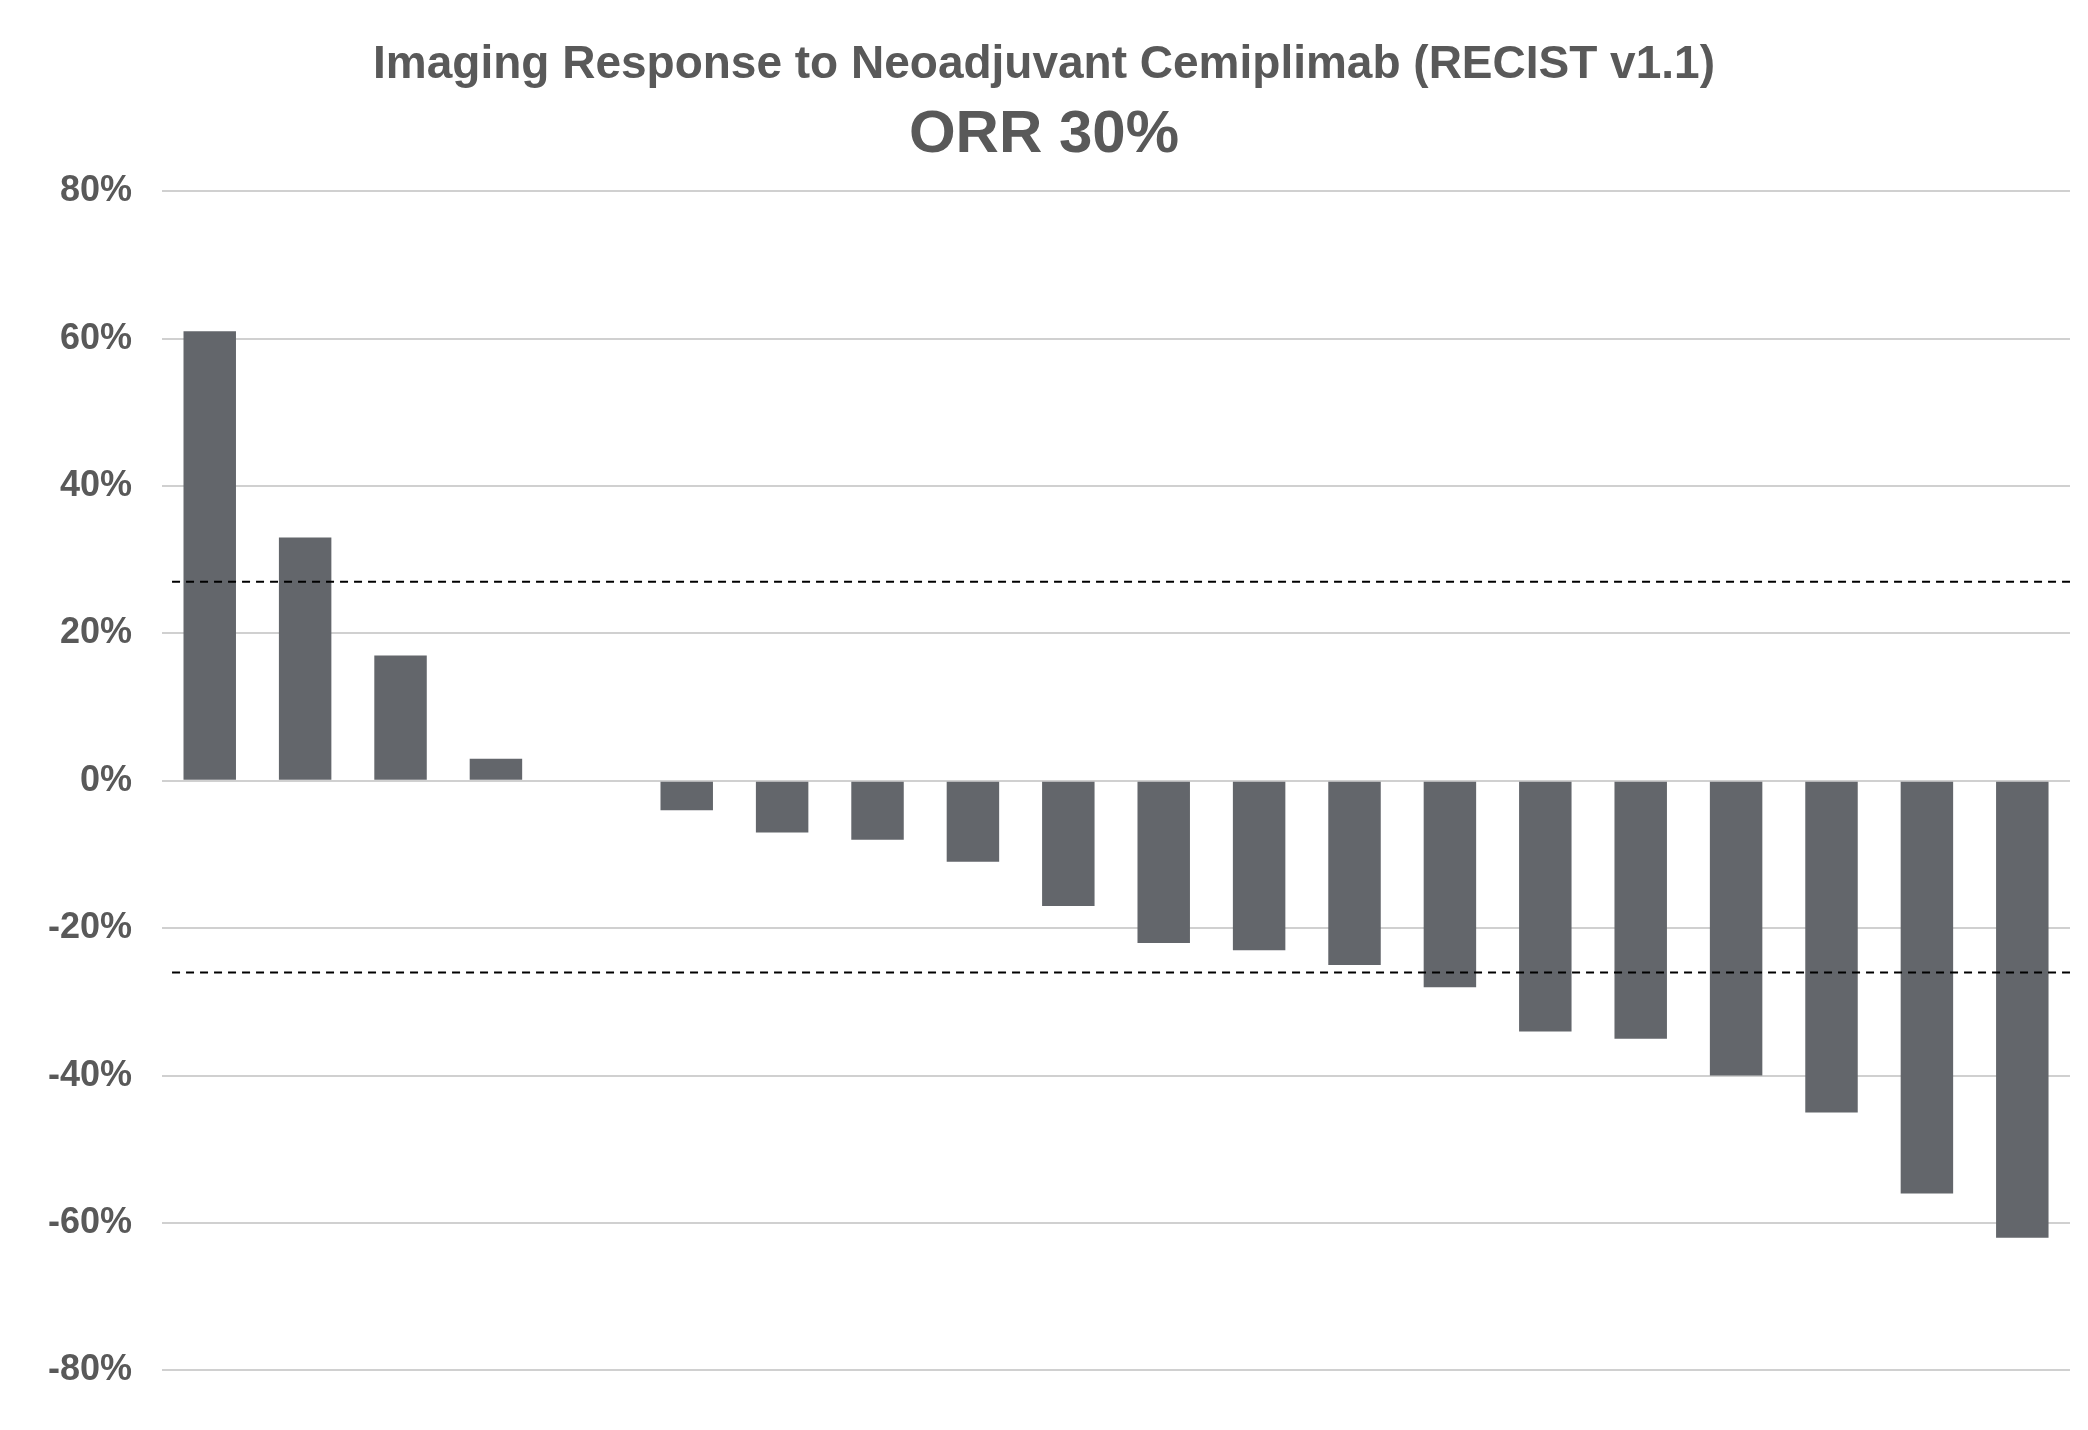  What do you see at coordinates (90, 926) in the screenshot?
I see `y-tick-label: -20%` at bounding box center [90, 926].